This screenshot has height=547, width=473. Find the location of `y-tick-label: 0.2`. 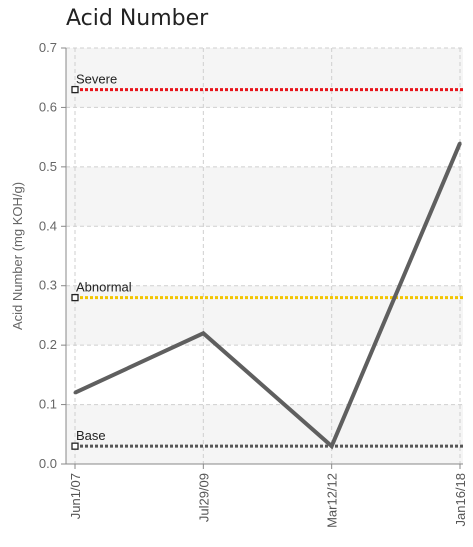

y-tick-label: 0.2 is located at coordinates (48, 344).